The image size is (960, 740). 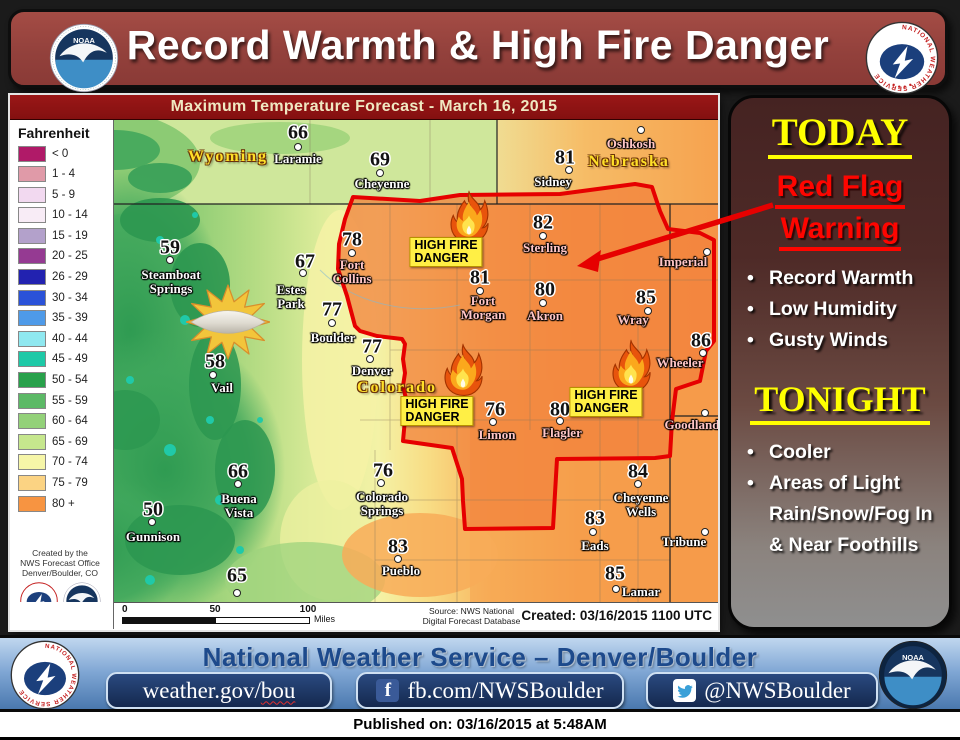 I want to click on legend-label: 80 +, so click(x=63, y=503).